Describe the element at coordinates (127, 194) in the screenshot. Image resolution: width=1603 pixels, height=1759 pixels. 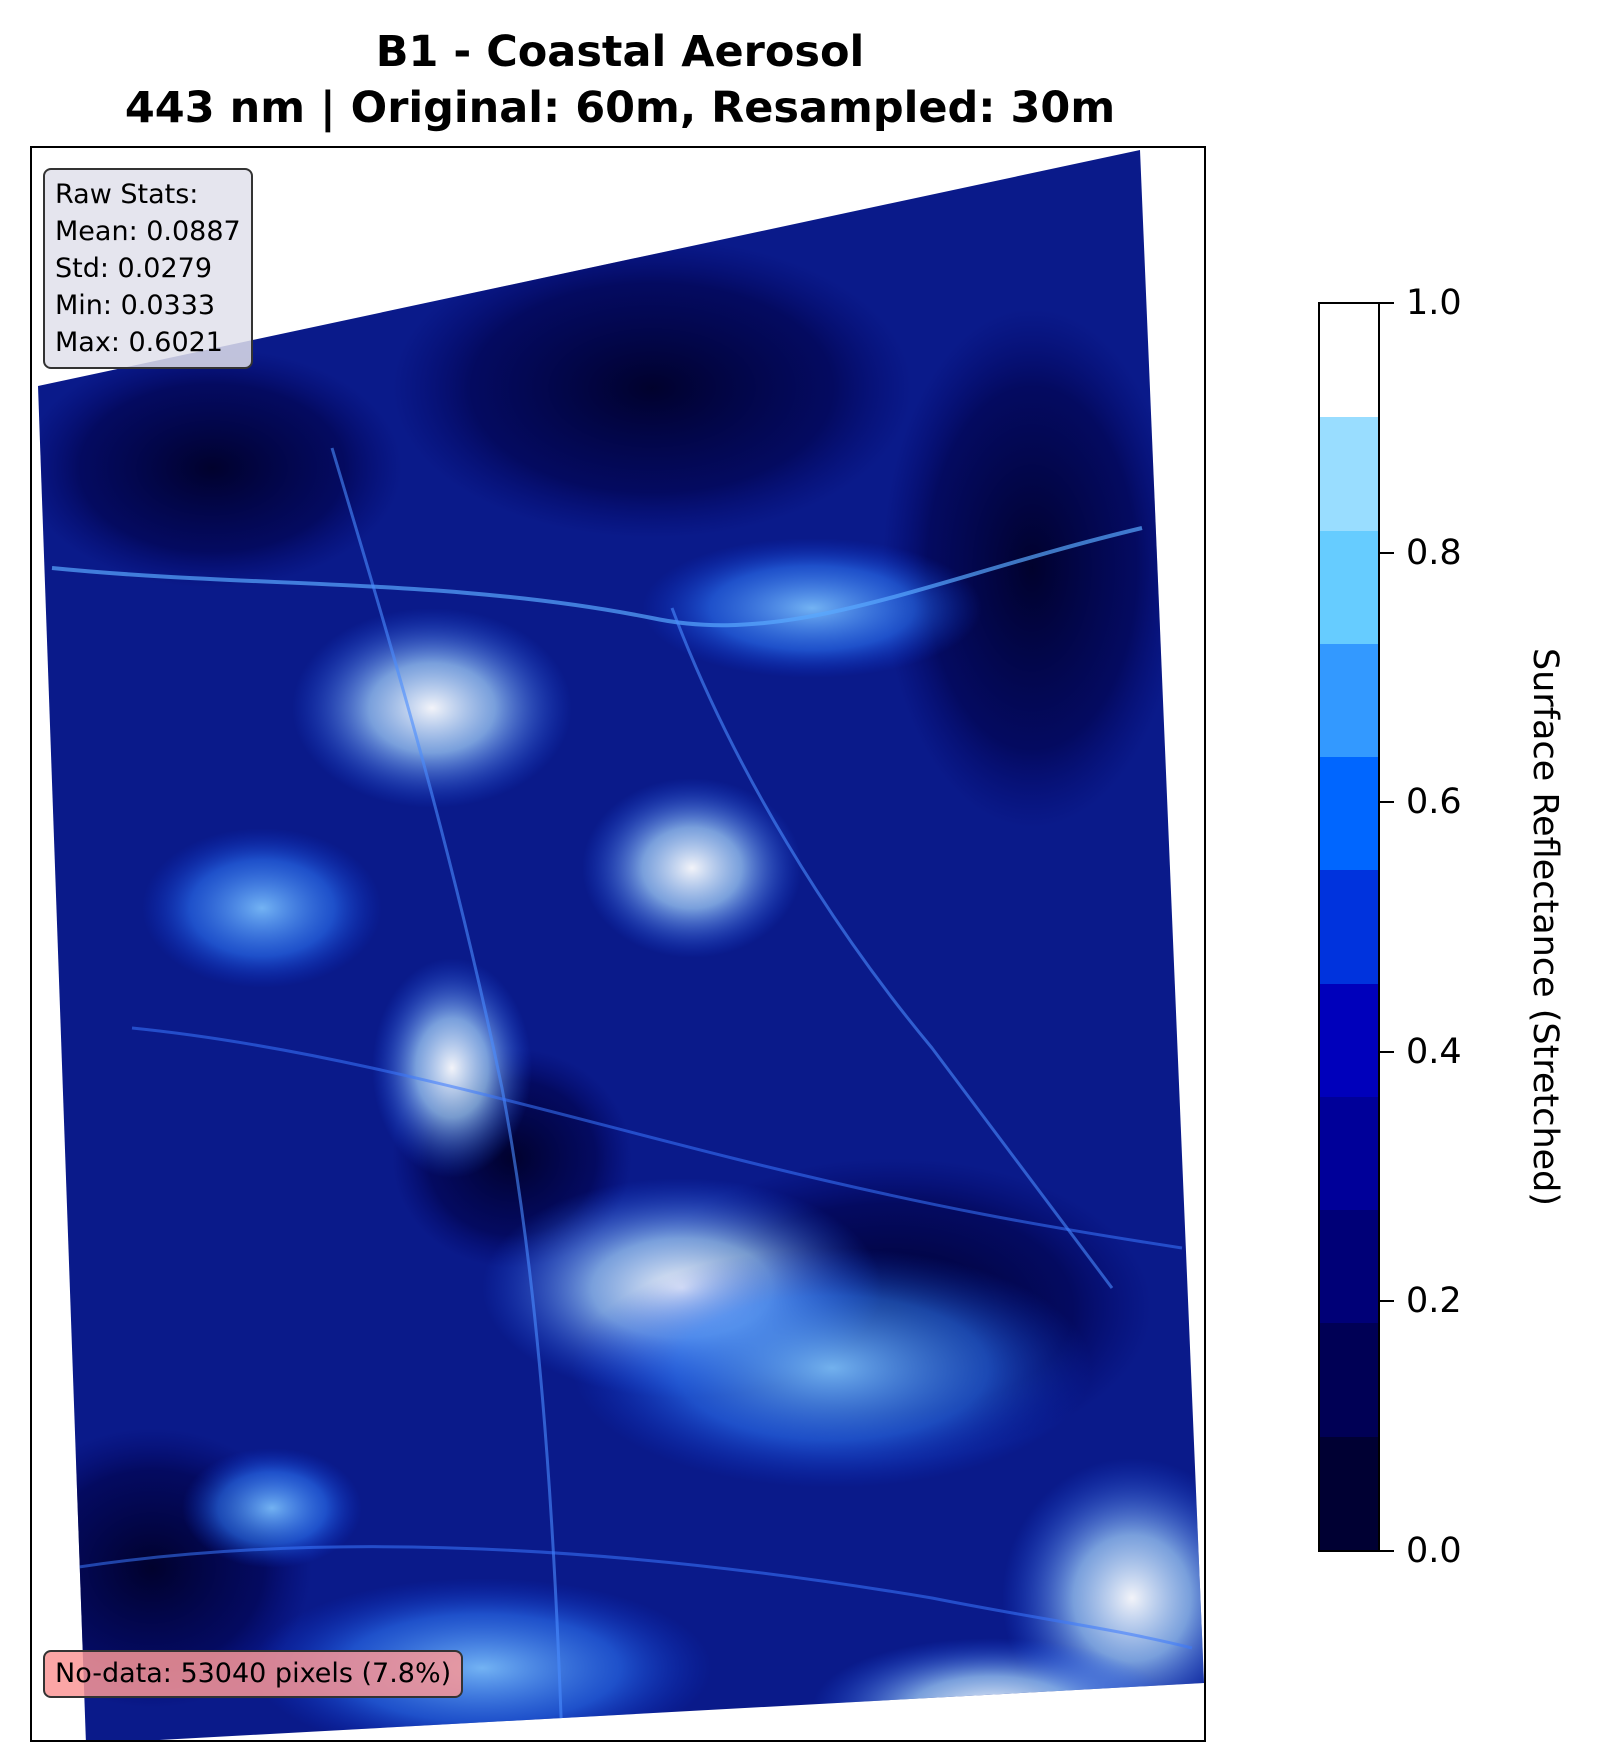
I see `stats-heading: Raw Stats:` at that location.